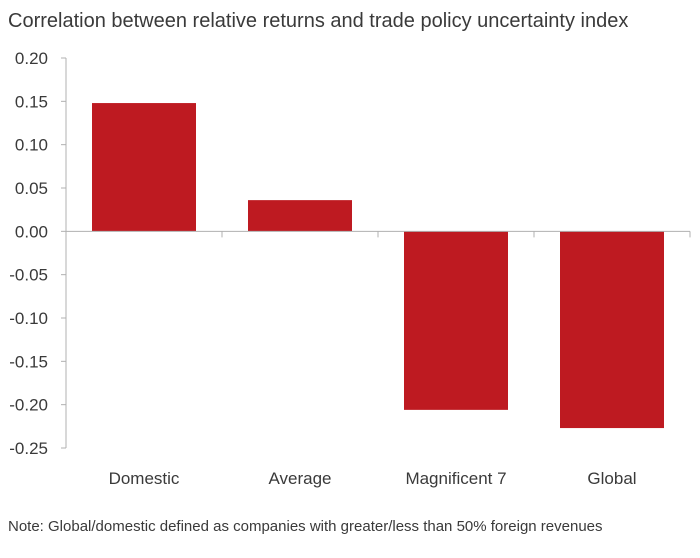 This screenshot has height=558, width=700. What do you see at coordinates (455, 478) in the screenshot?
I see `x-category-label: Magnificent 7` at bounding box center [455, 478].